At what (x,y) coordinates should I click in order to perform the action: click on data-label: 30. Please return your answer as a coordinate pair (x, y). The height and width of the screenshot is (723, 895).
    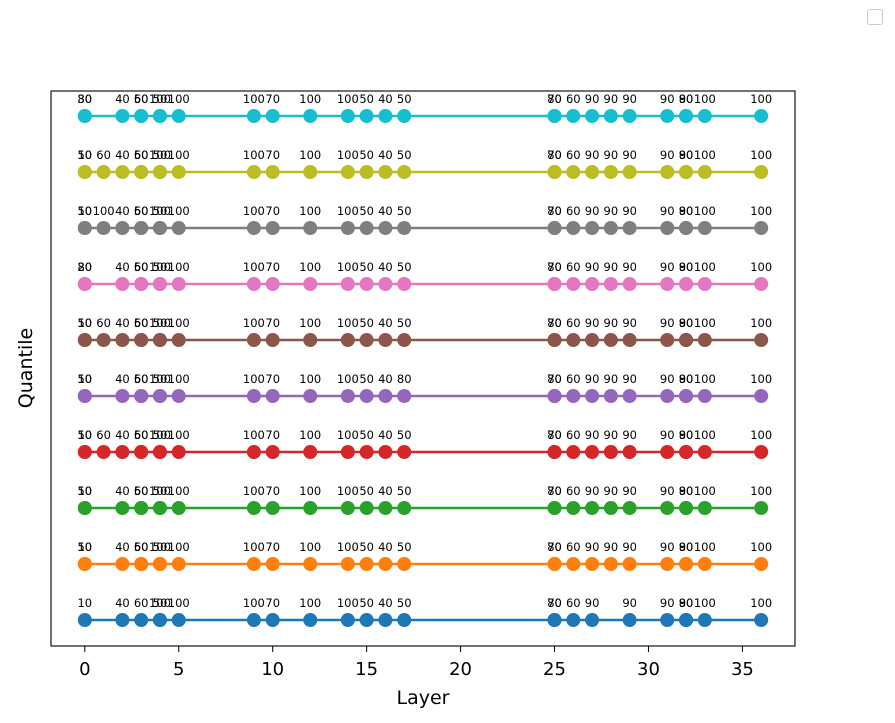
    Looking at the image, I should click on (84, 99).